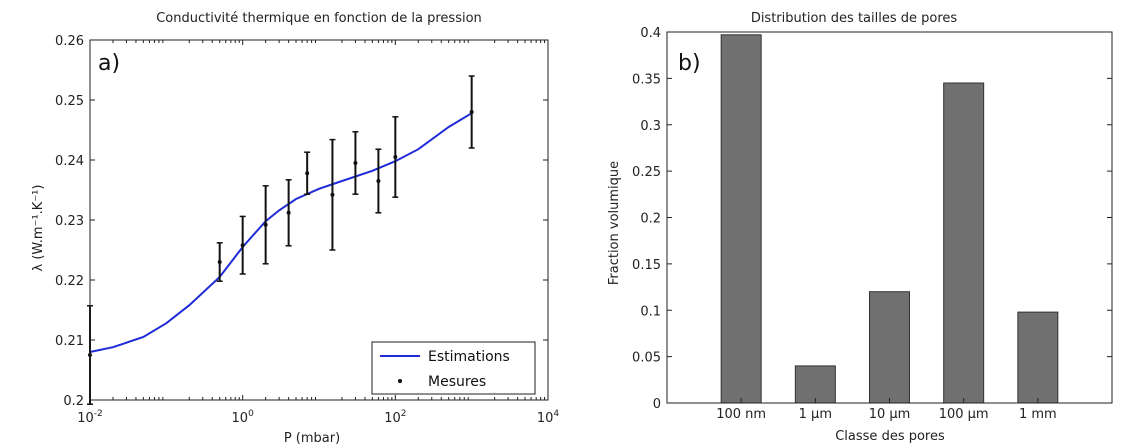 Image resolution: width=1126 pixels, height=448 pixels. What do you see at coordinates (400, 381) in the screenshot?
I see `legend-dot-sample` at bounding box center [400, 381].